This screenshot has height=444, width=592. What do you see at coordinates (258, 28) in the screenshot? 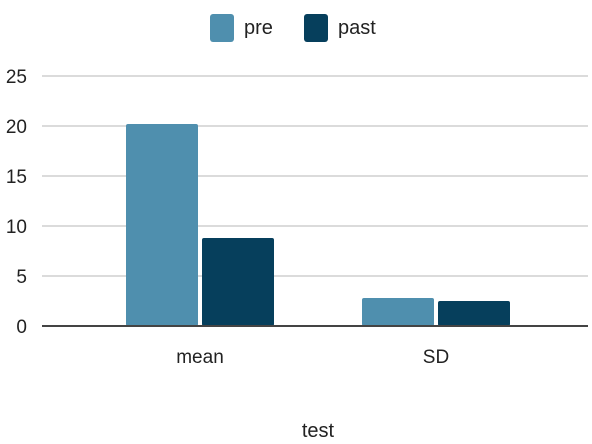
I see `legend-label: pre` at bounding box center [258, 28].